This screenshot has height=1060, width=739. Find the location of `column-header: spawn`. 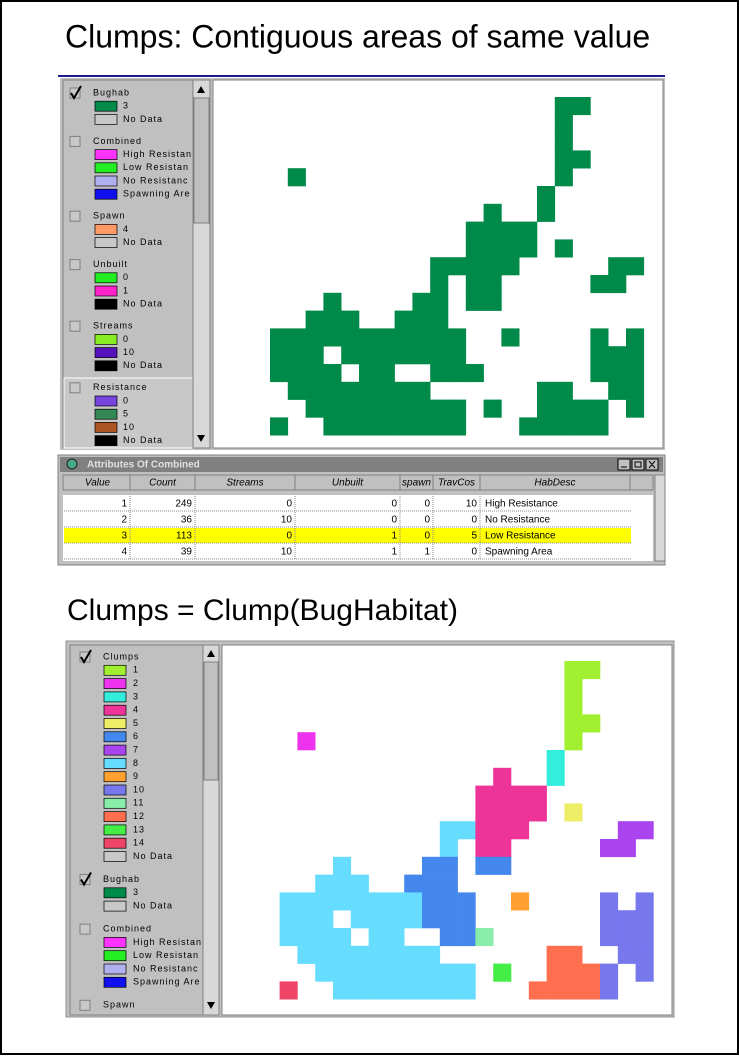

column-header: spawn is located at coordinates (416, 483).